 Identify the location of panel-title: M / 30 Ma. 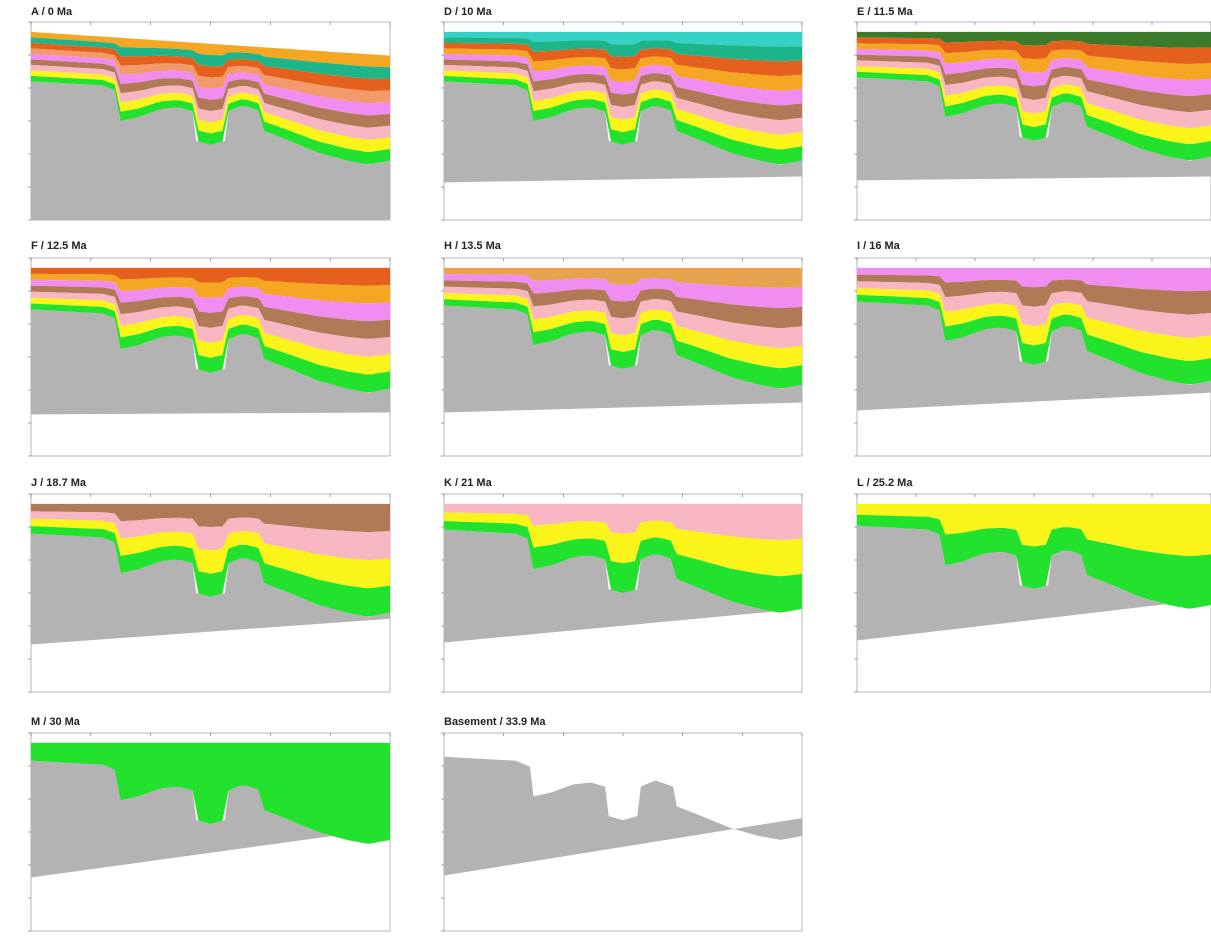
(55, 722).